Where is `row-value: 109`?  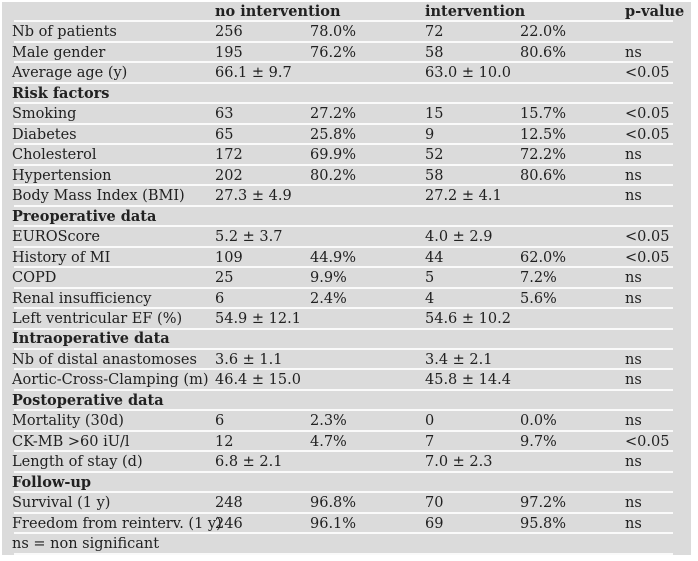 row-value: 109 is located at coordinates (229, 257).